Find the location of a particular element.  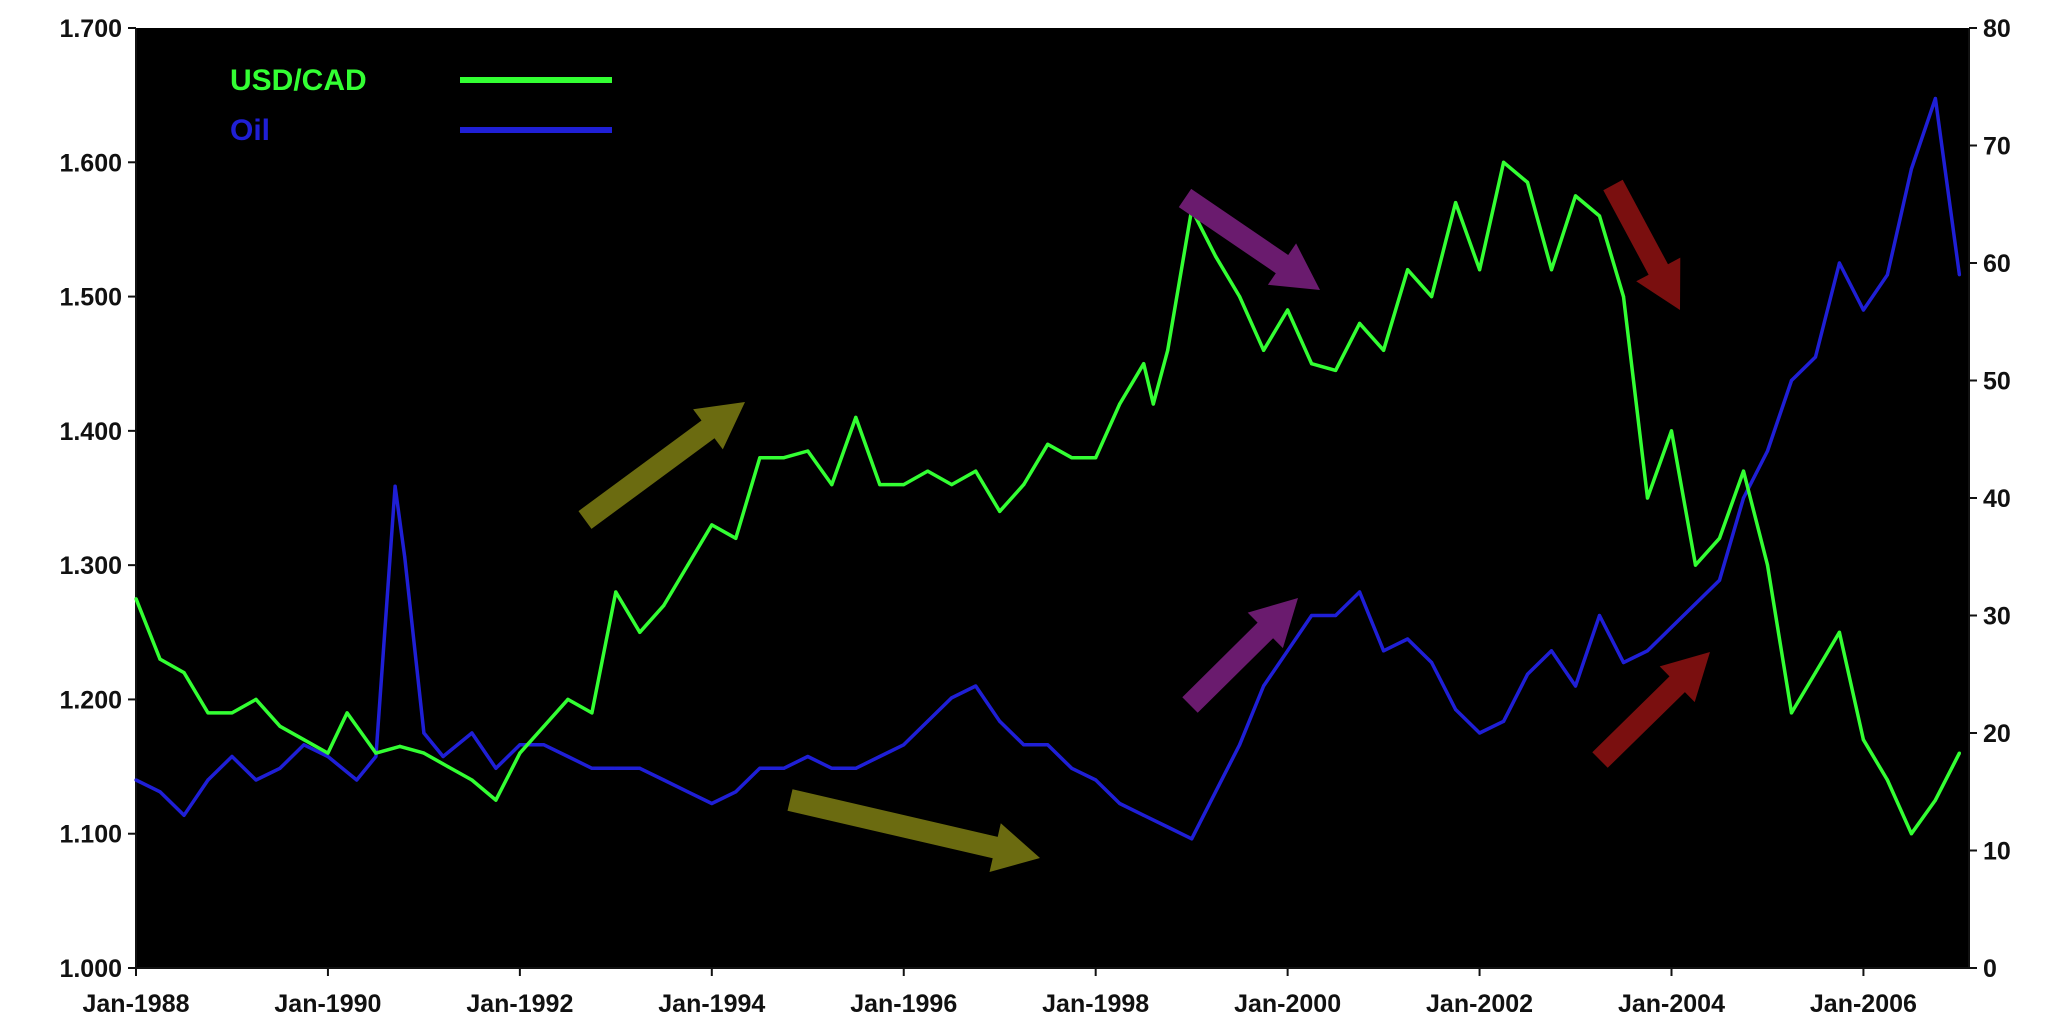

legend-label: Oil is located at coordinates (250, 130).